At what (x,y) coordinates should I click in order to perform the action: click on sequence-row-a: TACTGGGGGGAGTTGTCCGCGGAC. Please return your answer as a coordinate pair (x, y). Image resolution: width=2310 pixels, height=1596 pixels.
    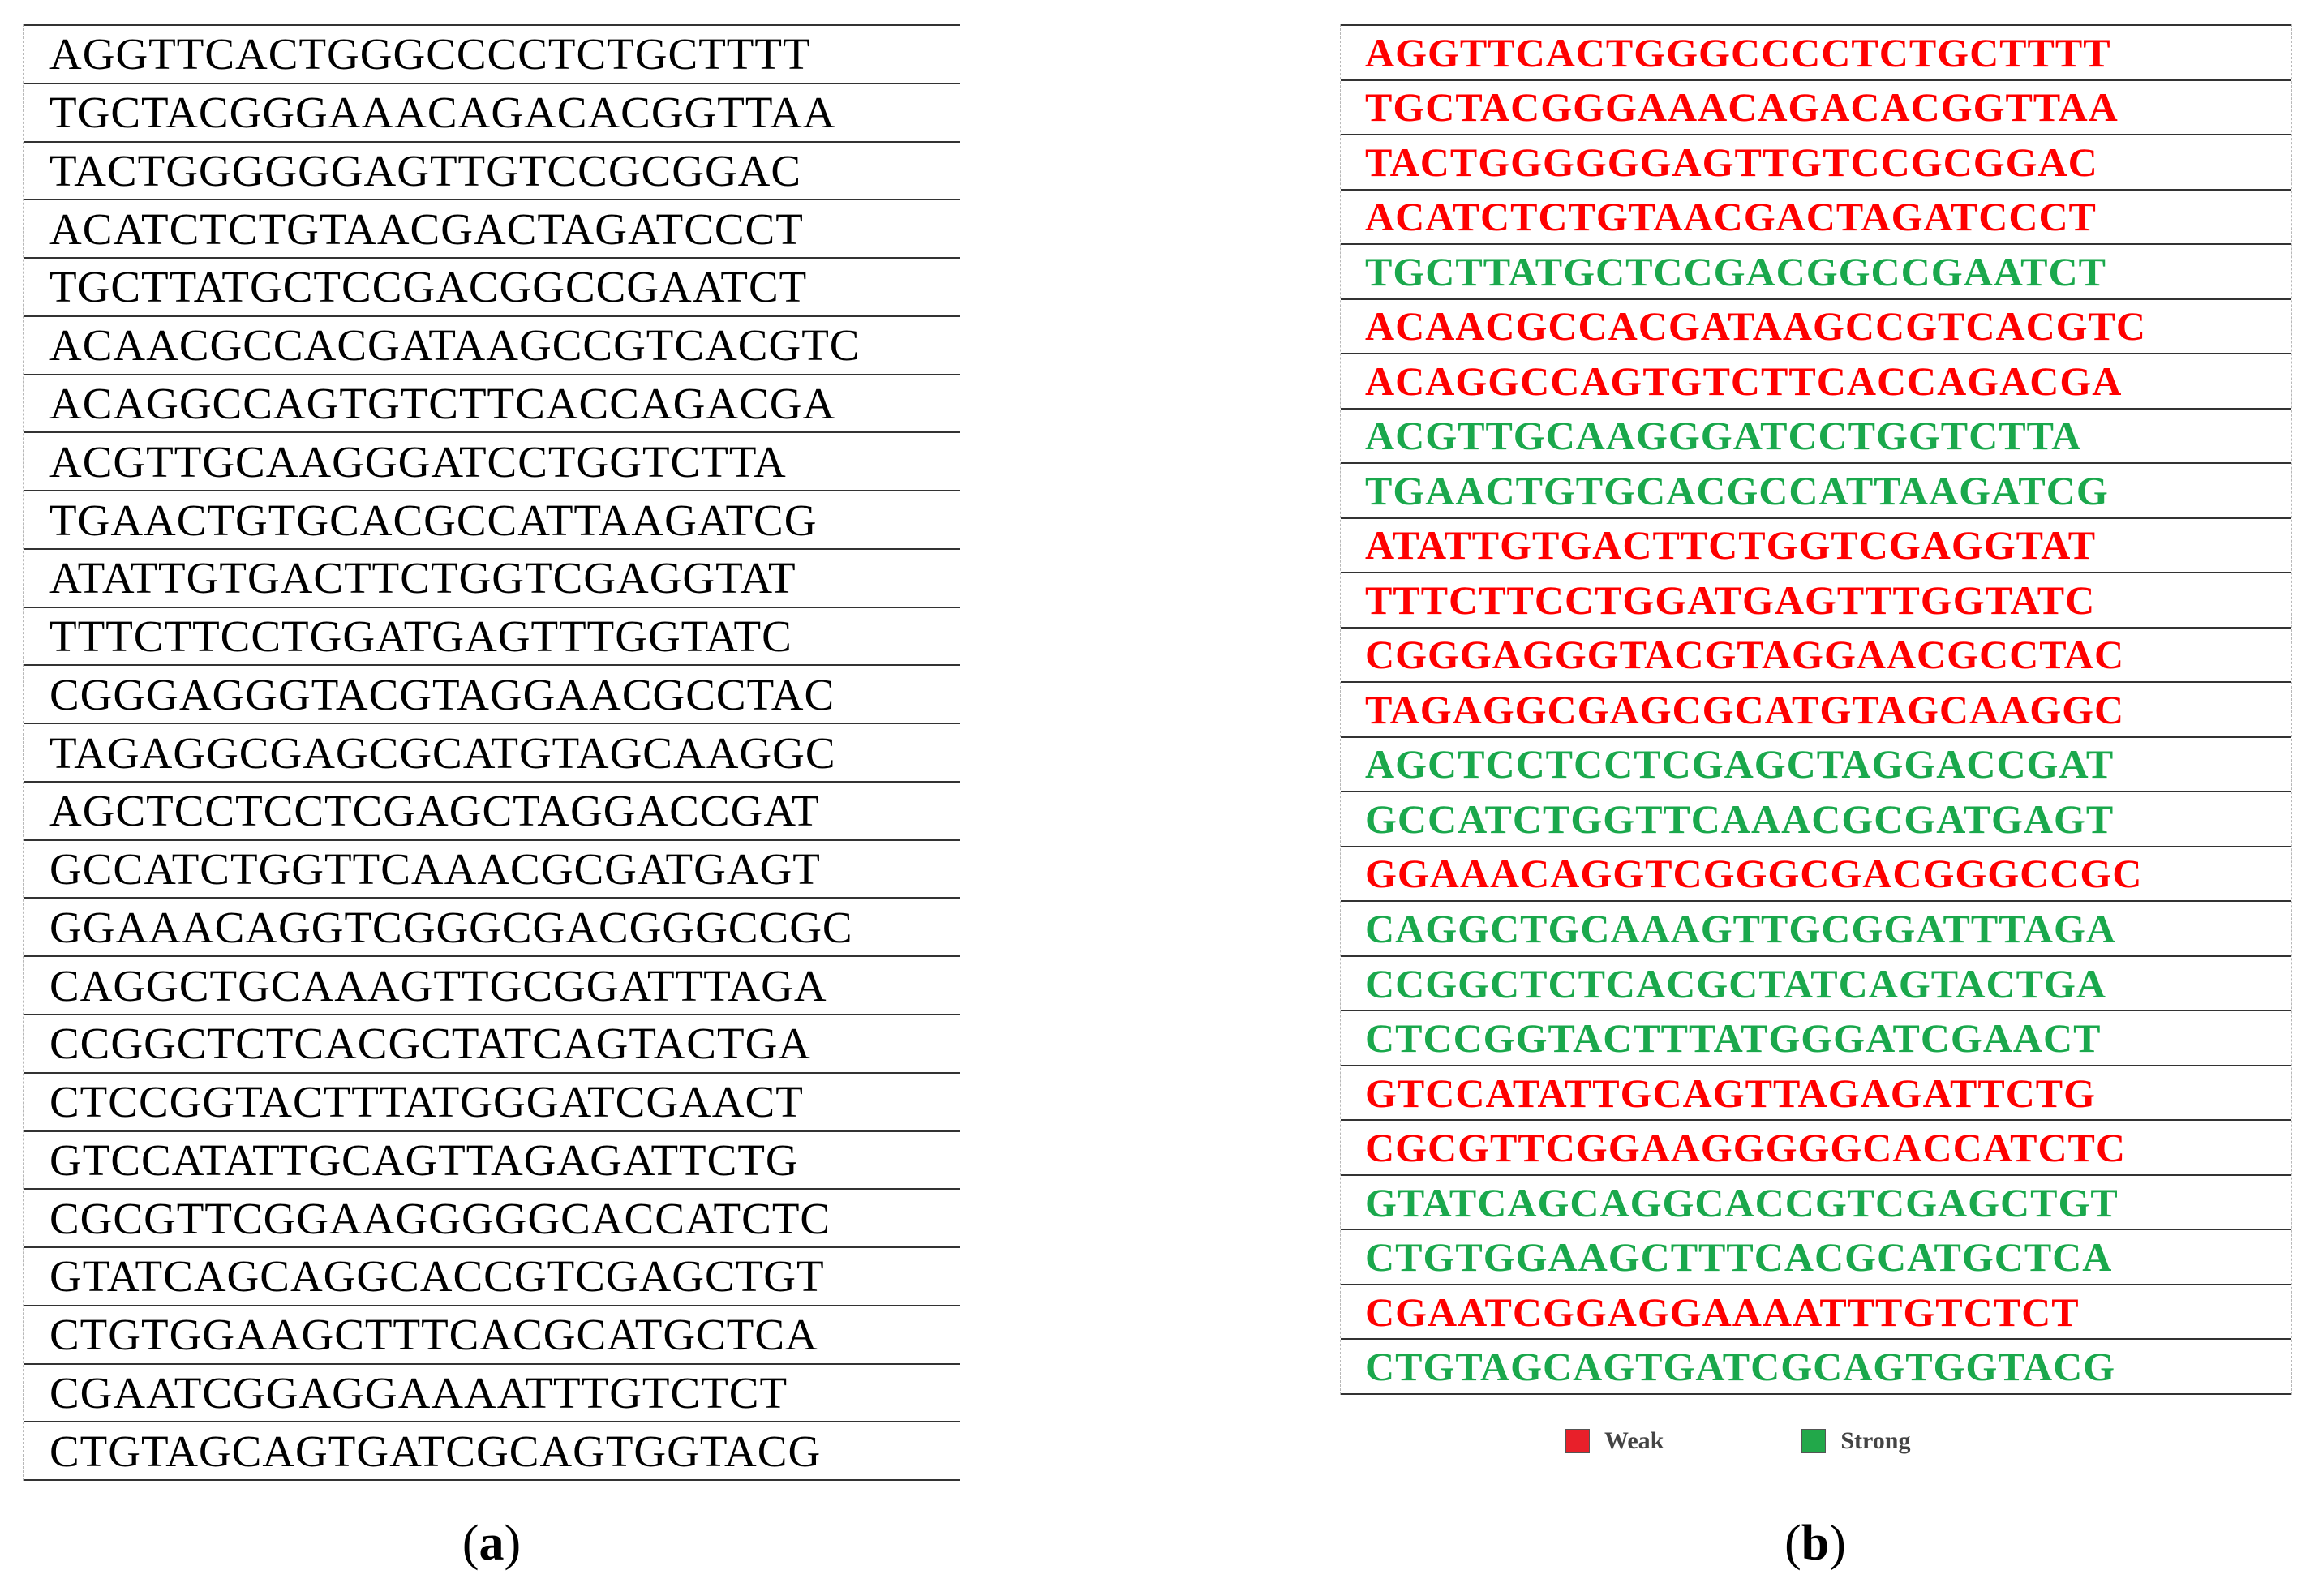
    Looking at the image, I should click on (492, 172).